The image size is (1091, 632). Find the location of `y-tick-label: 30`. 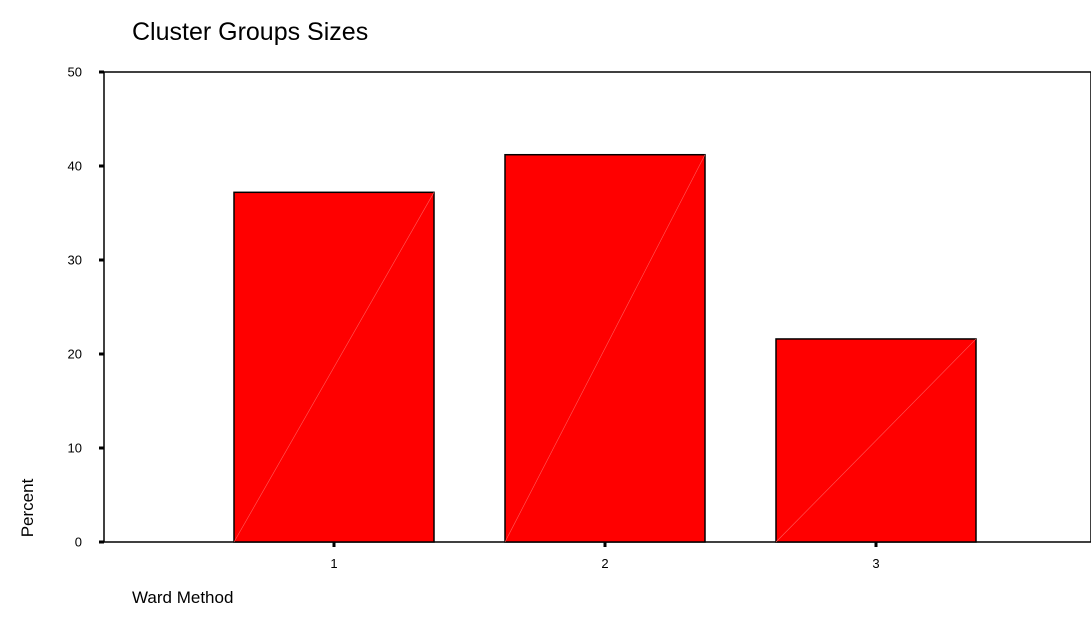

y-tick-label: 30 is located at coordinates (75, 259).